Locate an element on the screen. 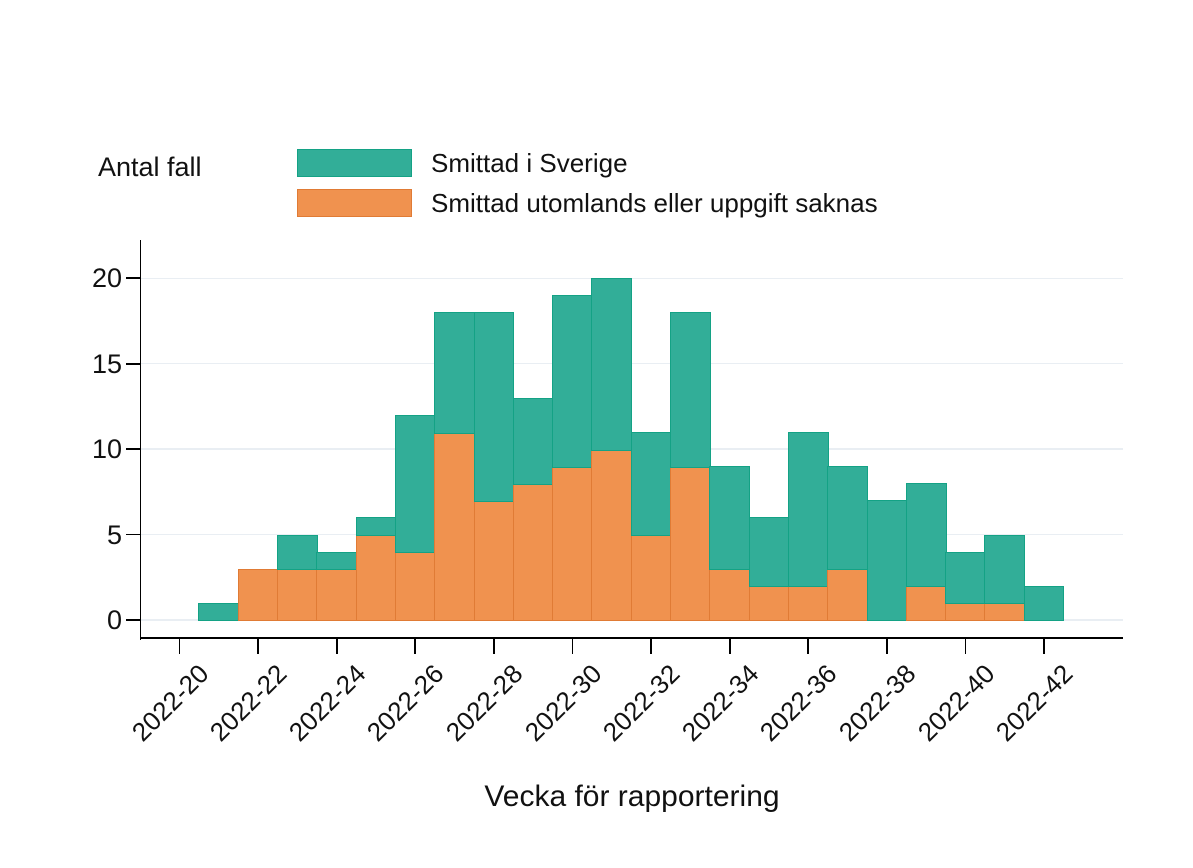 The height and width of the screenshot is (868, 1193). bar-2022-31-sverige is located at coordinates (612, 364).